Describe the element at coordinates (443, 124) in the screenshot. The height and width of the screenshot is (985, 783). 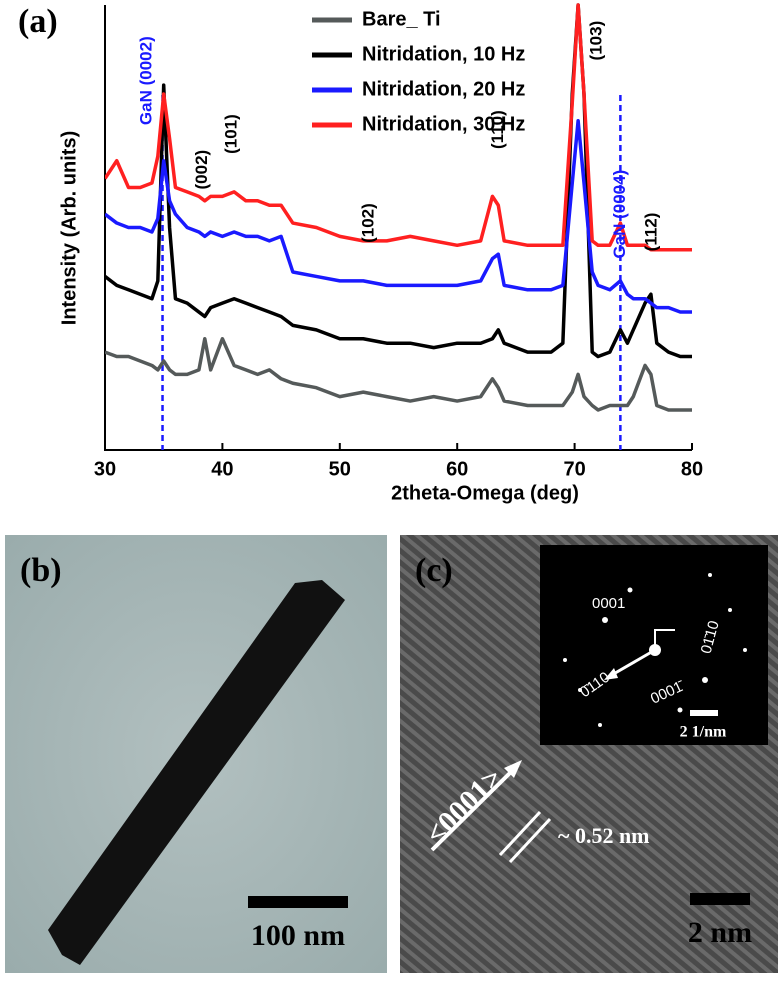
I see `legend-label: Nitridation, 30 Hz` at that location.